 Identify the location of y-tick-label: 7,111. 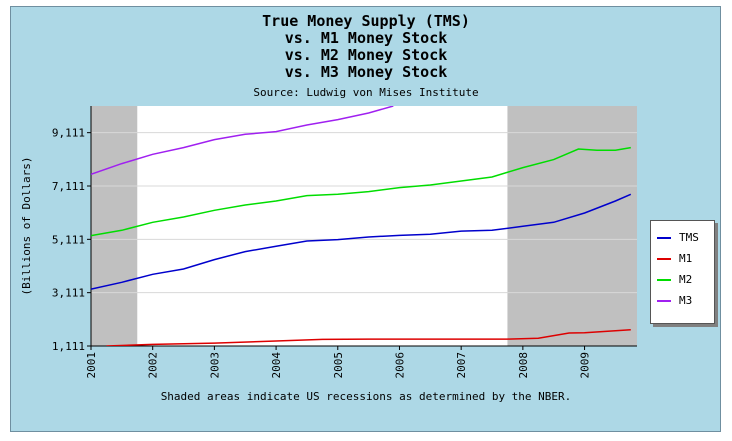
(68, 186).